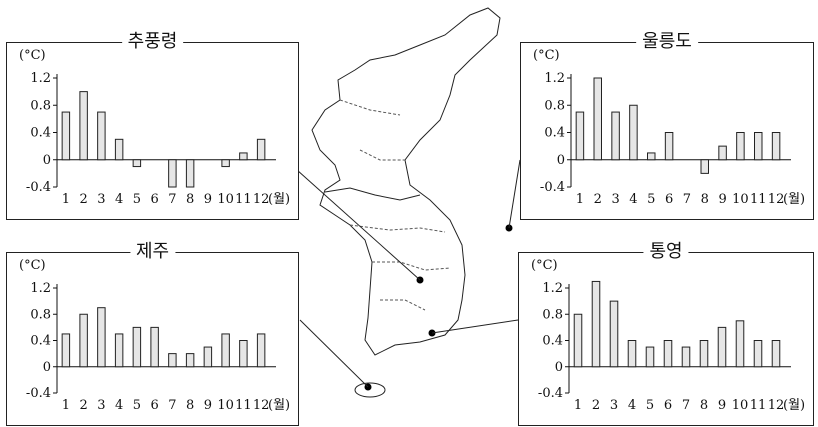  Describe the element at coordinates (372, 194) in the screenshot. I see `border-dmz` at that location.